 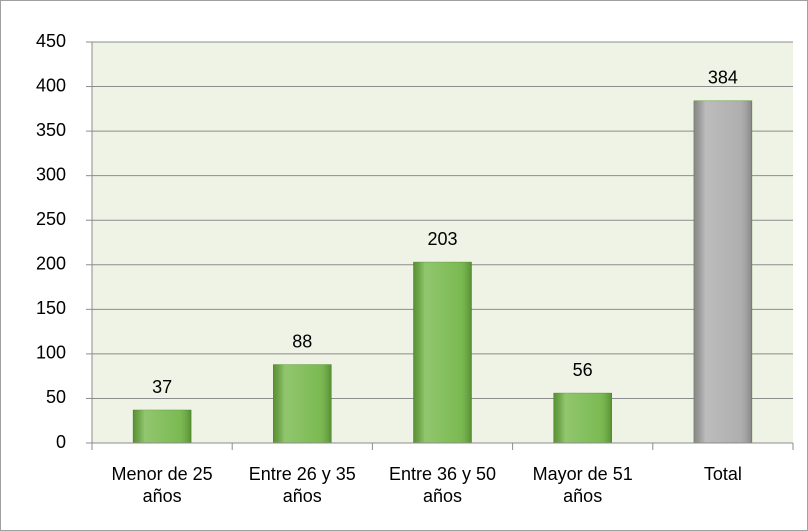 I want to click on value-label: 384, so click(x=723, y=78).